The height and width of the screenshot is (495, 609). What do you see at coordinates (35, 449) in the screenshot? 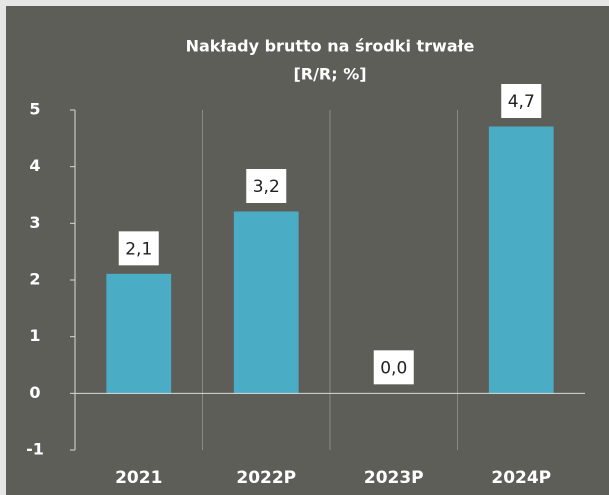
I see `y-tick-label: -1` at bounding box center [35, 449].